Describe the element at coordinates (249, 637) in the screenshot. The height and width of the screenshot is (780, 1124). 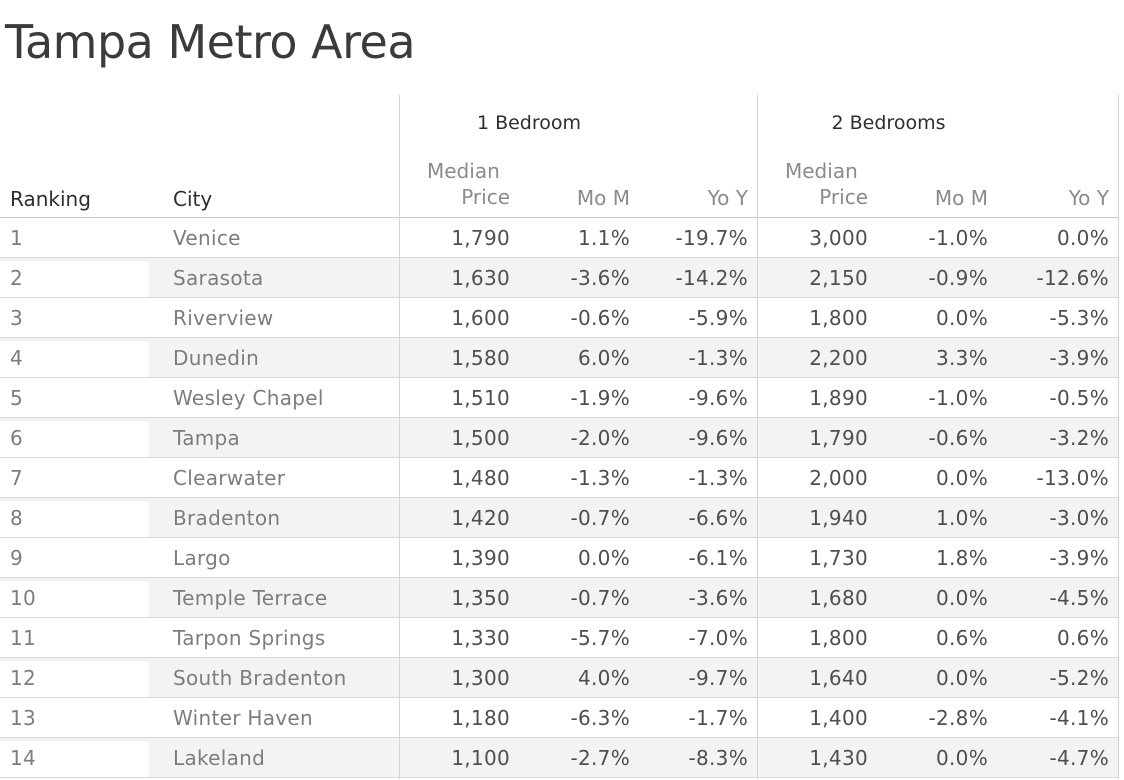
I see `city-cell: Tarpon Springs` at that location.